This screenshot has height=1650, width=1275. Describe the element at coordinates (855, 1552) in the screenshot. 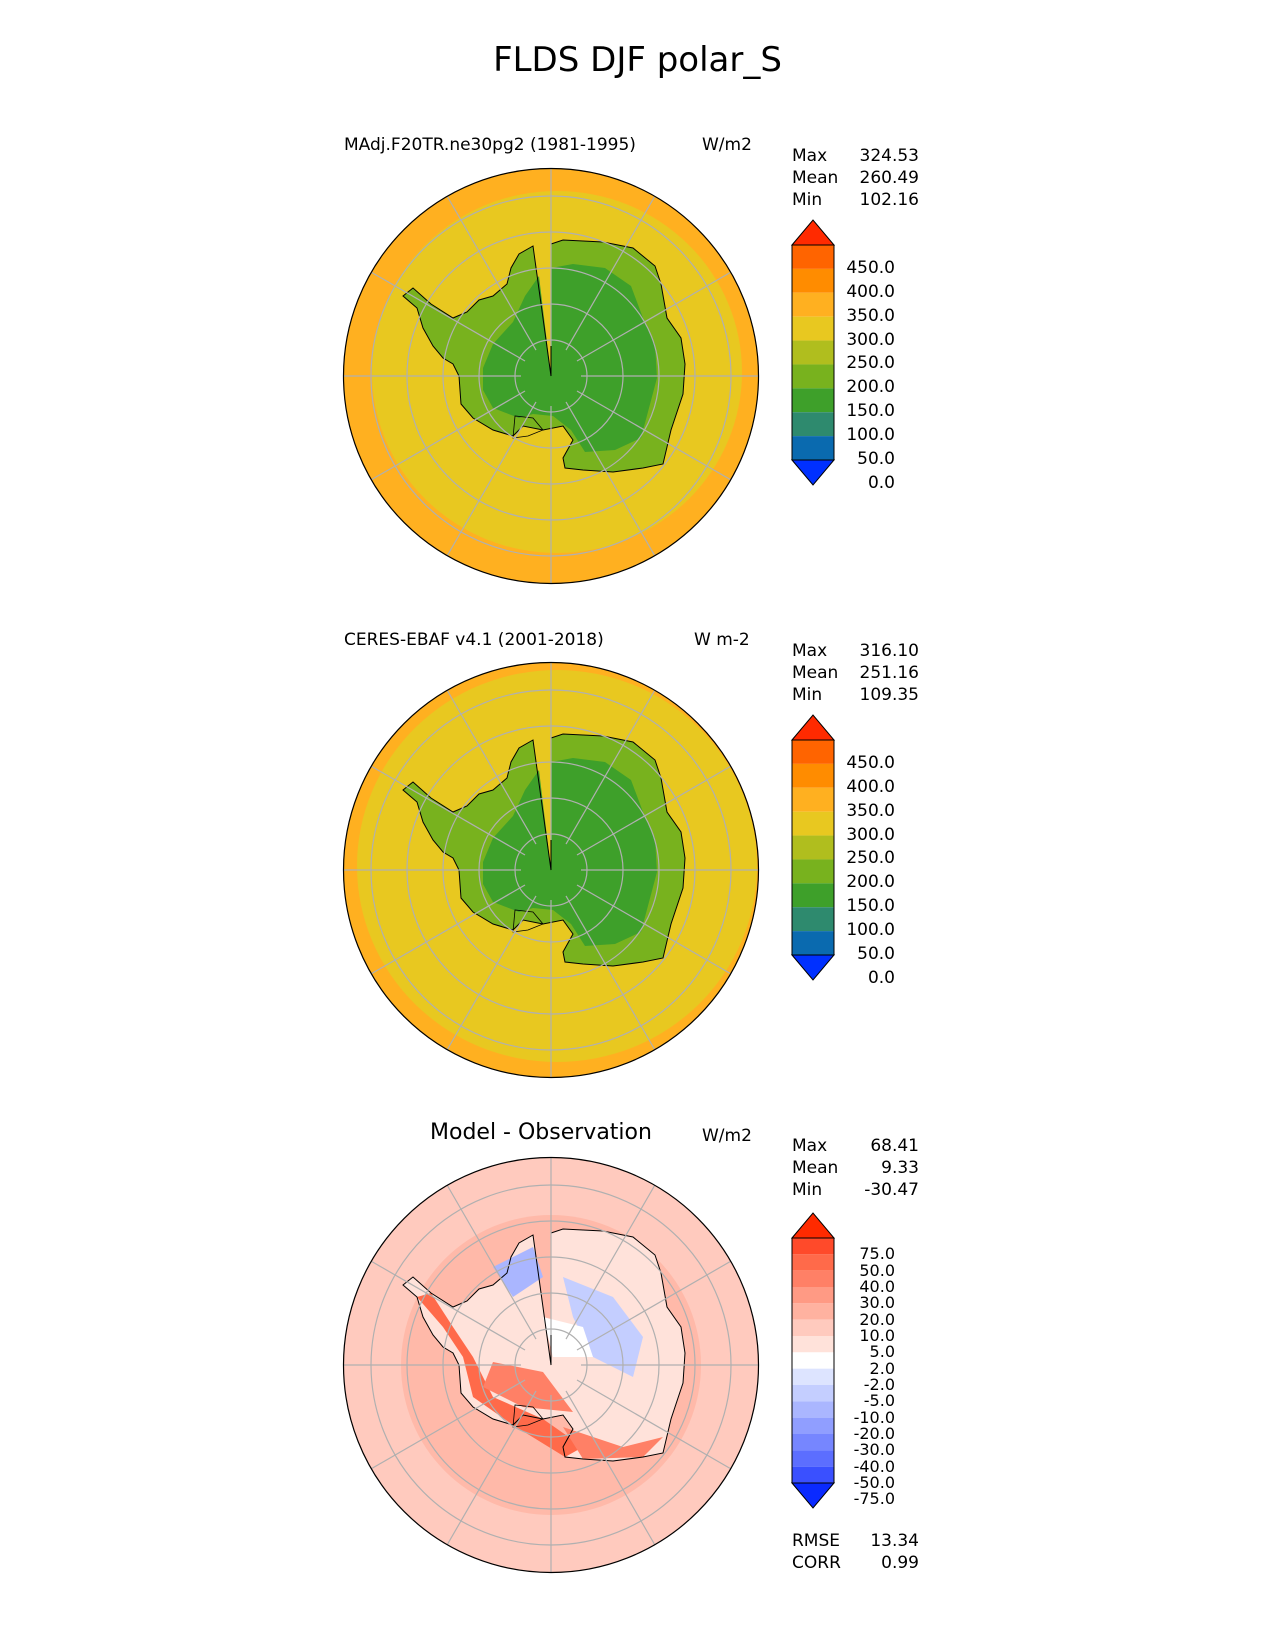

I see `panel-3-metrics: RMSE 13.34 CORR 0.99` at that location.